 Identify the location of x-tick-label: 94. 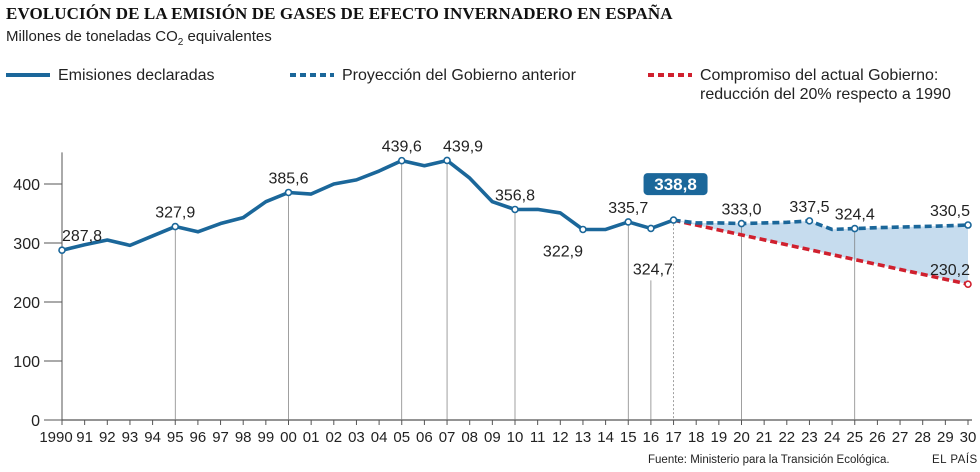
(152, 437).